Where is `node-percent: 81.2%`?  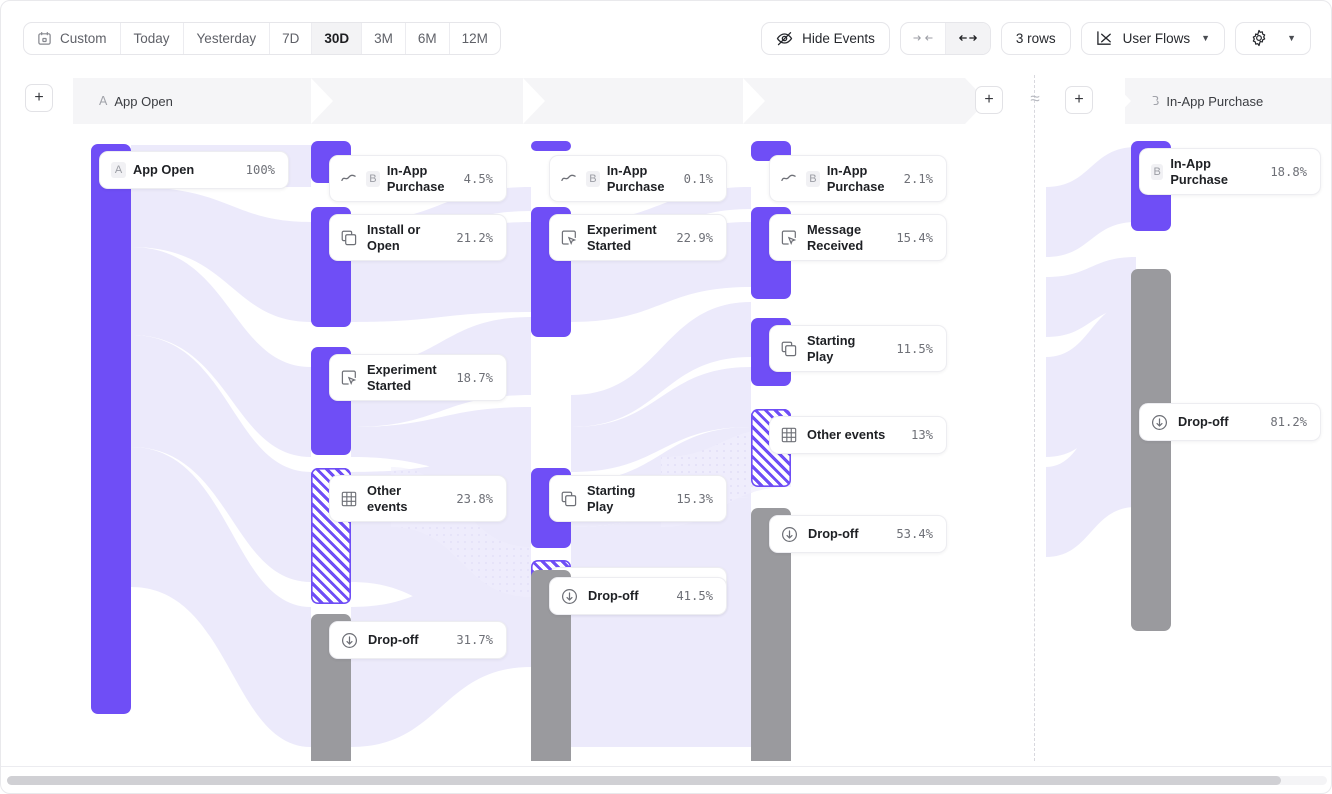 node-percent: 81.2% is located at coordinates (1288, 422).